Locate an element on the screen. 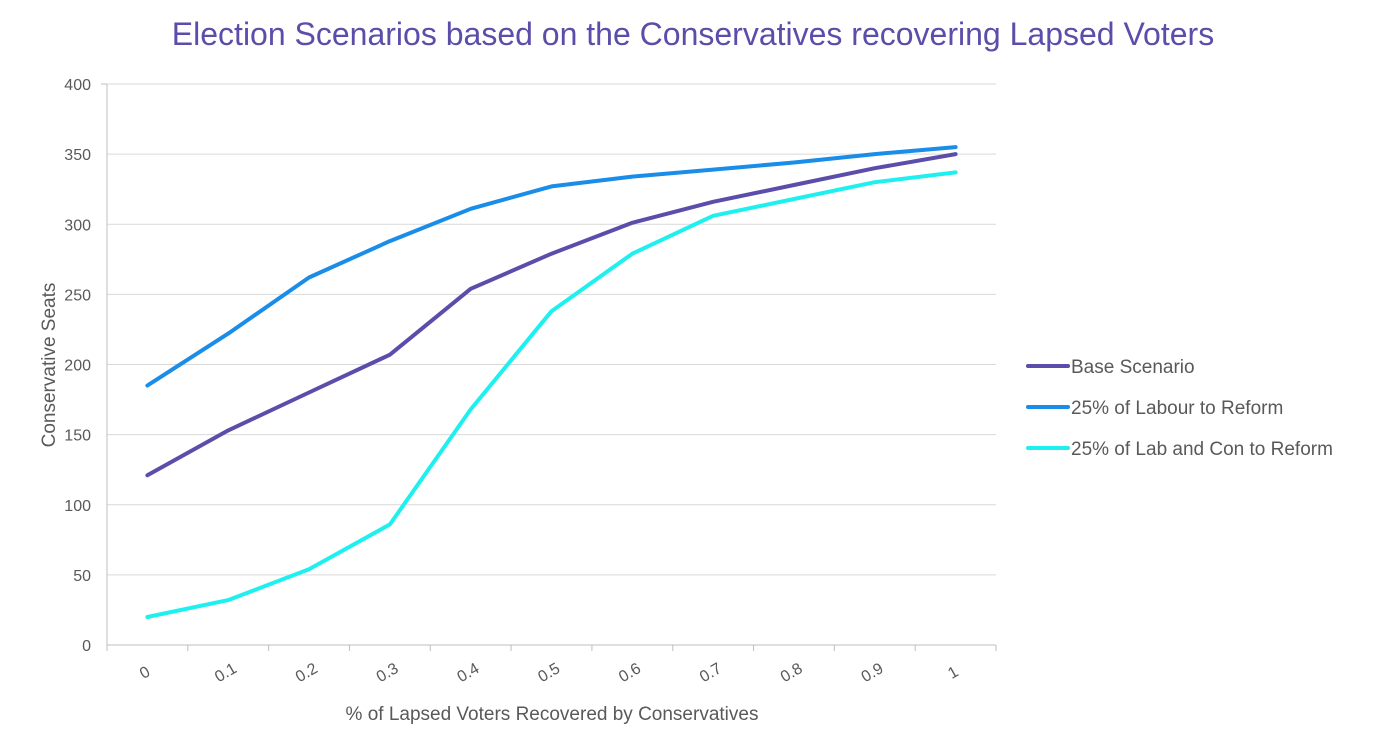 The width and height of the screenshot is (1386, 752). y-tick-label: 200 is located at coordinates (77, 366).